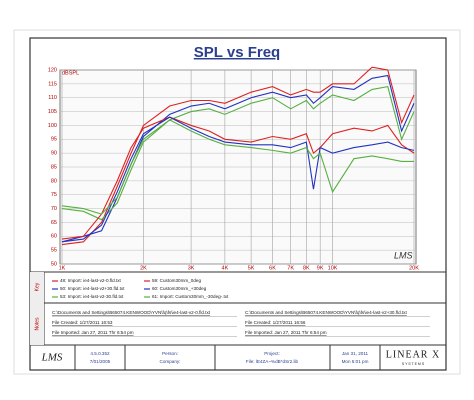  What do you see at coordinates (190, 296) in the screenshot?
I see `legend-label: 61: Import: Custom30mm_-30deg-.txt` at bounding box center [190, 296].